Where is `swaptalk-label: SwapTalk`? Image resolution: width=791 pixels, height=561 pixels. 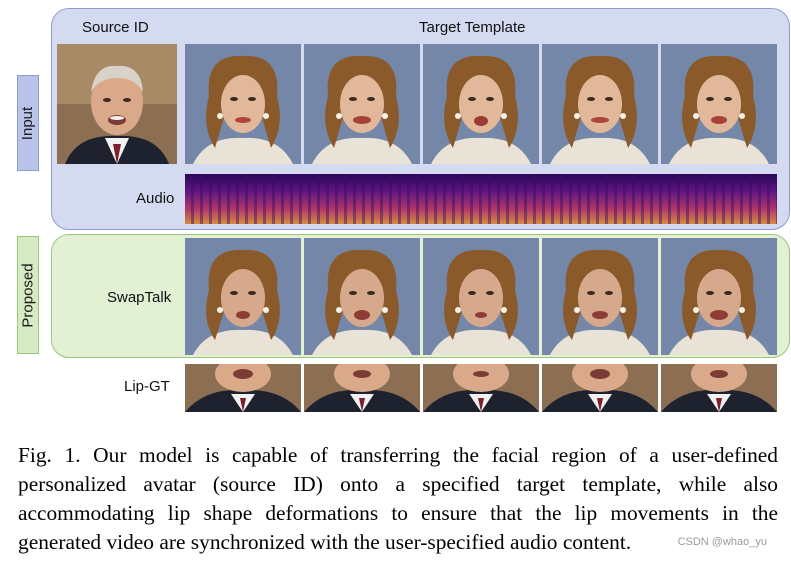 swaptalk-label: SwapTalk is located at coordinates (139, 297).